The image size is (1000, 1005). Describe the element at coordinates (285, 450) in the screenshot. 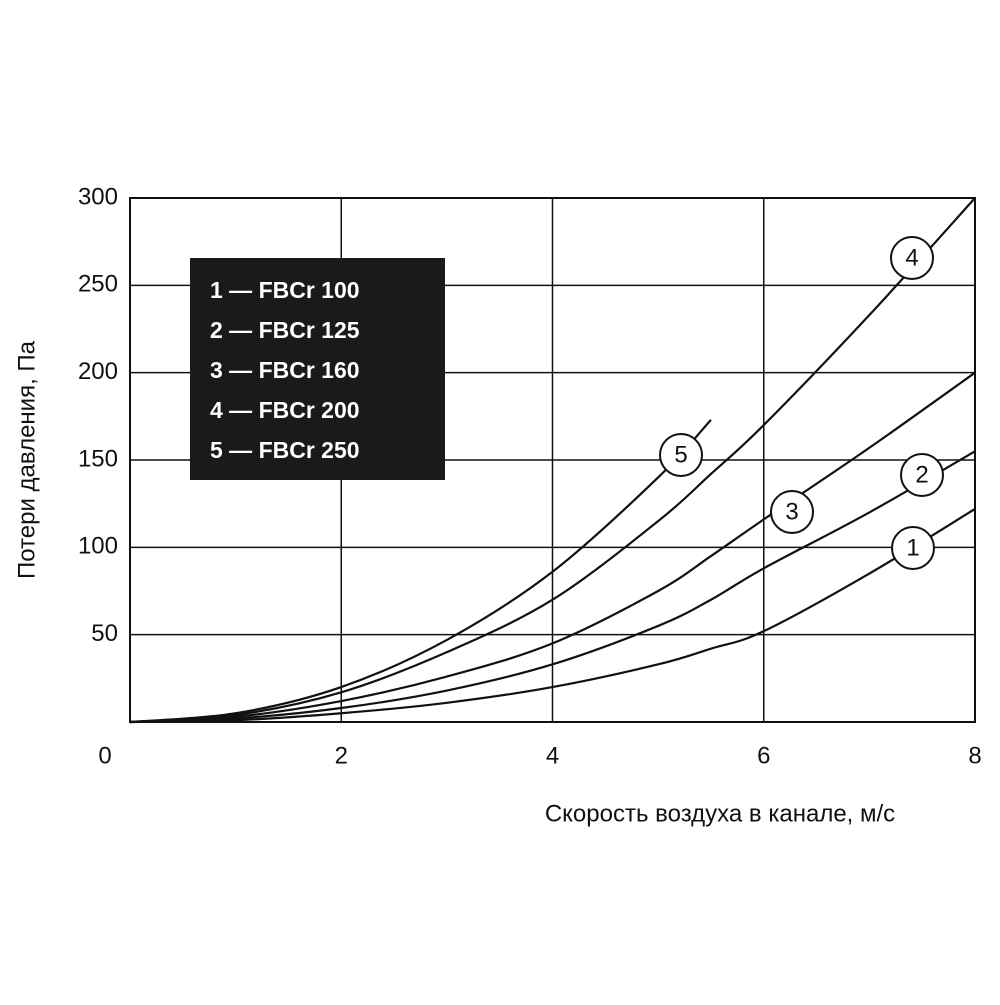

I see `legend-entry: 5 — FBCr 250` at that location.